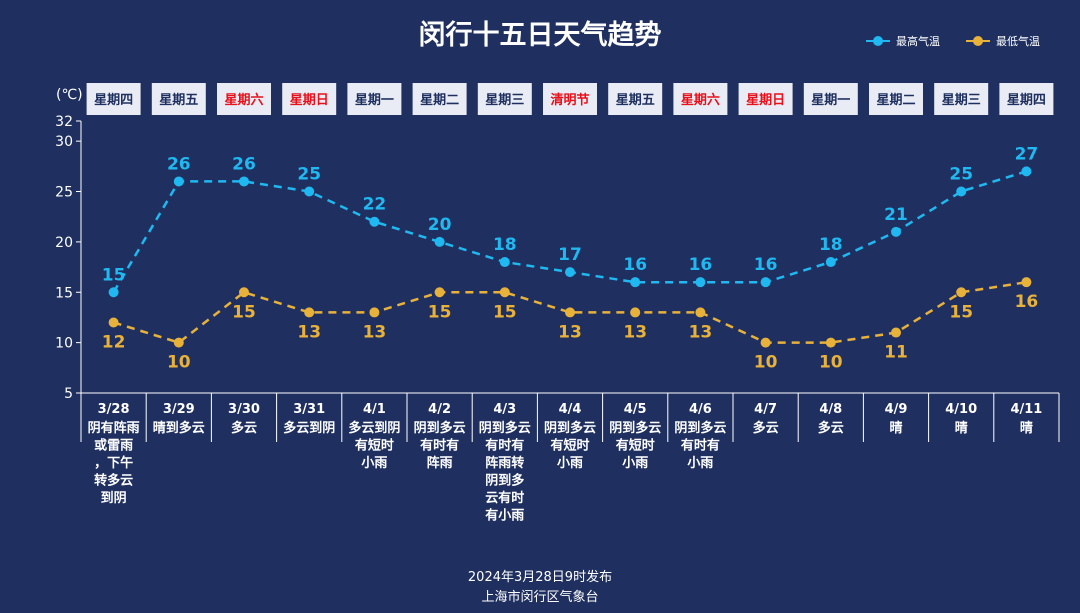 The width and height of the screenshot is (1080, 613). I want to click on x-tick-label: 4/9, so click(896, 409).